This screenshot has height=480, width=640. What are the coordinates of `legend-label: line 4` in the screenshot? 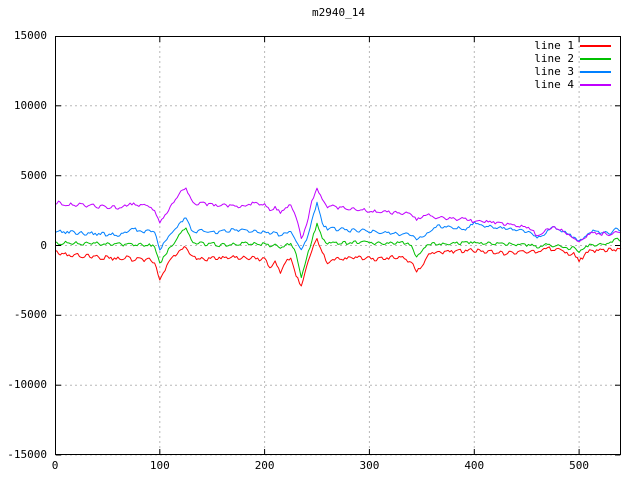 It's located at (554, 84).